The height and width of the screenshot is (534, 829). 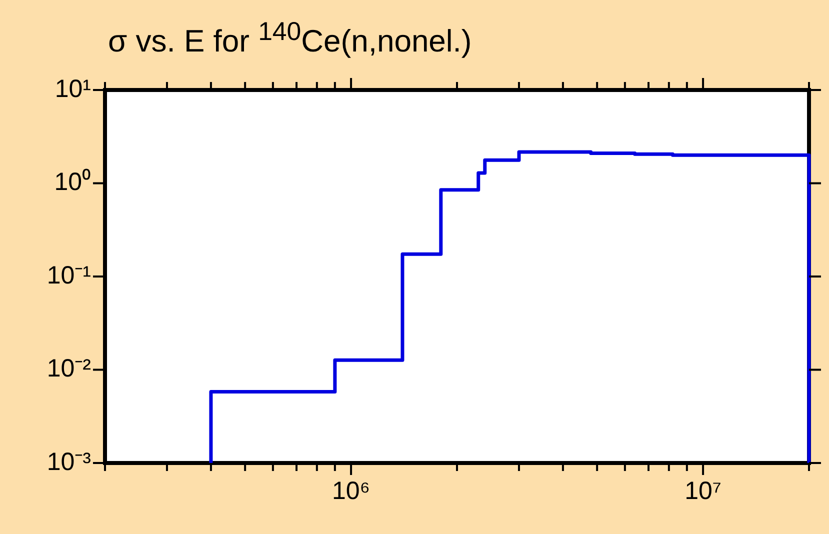 I want to click on y-tick-label: 10⁻², so click(x=68, y=368).